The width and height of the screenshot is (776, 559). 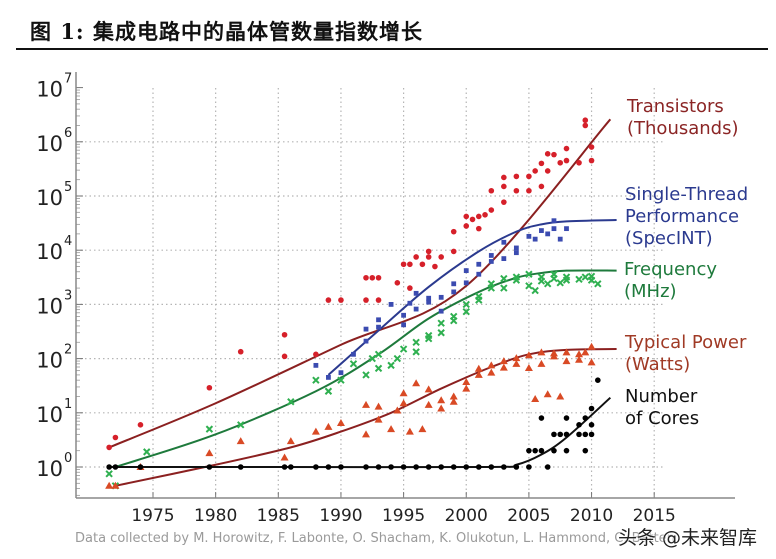 What do you see at coordinates (670, 269) in the screenshot?
I see `series-label: Frequency` at bounding box center [670, 269].